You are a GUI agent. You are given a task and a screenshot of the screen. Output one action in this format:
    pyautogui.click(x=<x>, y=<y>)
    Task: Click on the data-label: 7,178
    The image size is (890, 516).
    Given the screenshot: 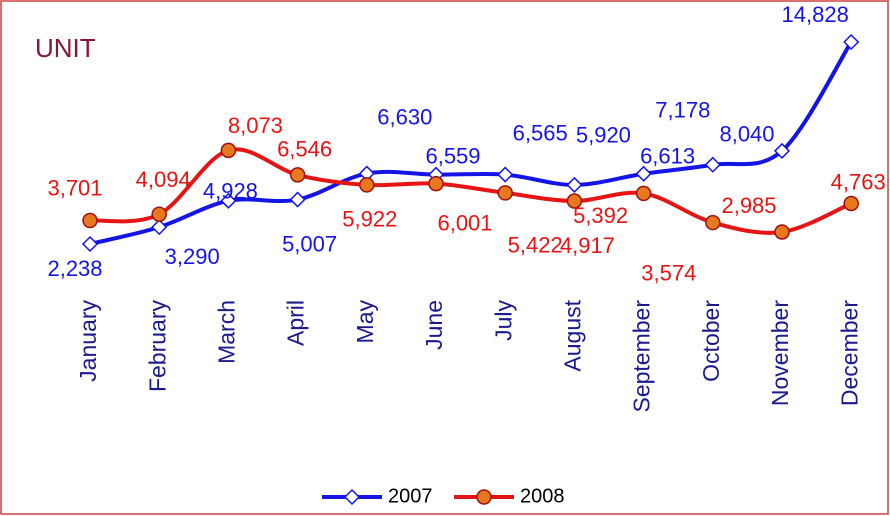 What is the action you would take?
    pyautogui.click(x=682, y=110)
    